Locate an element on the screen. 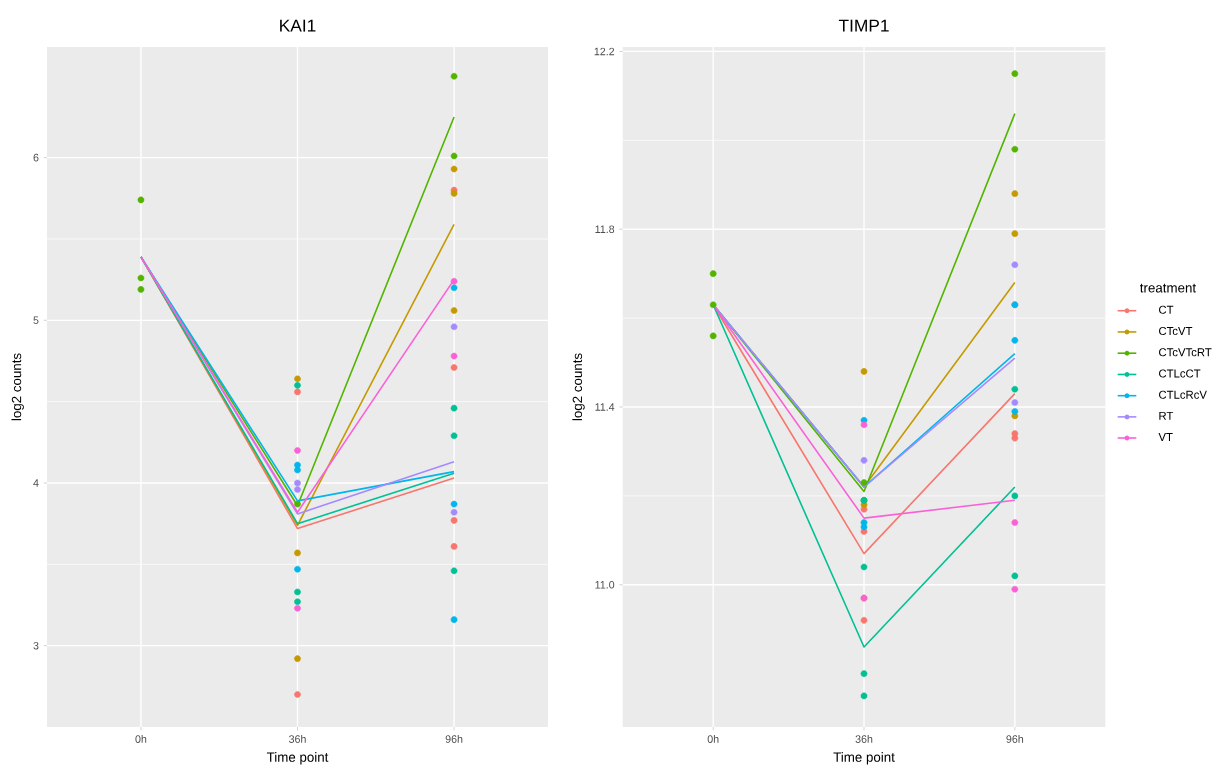  y-tick-label: 11.4 is located at coordinates (605, 407).